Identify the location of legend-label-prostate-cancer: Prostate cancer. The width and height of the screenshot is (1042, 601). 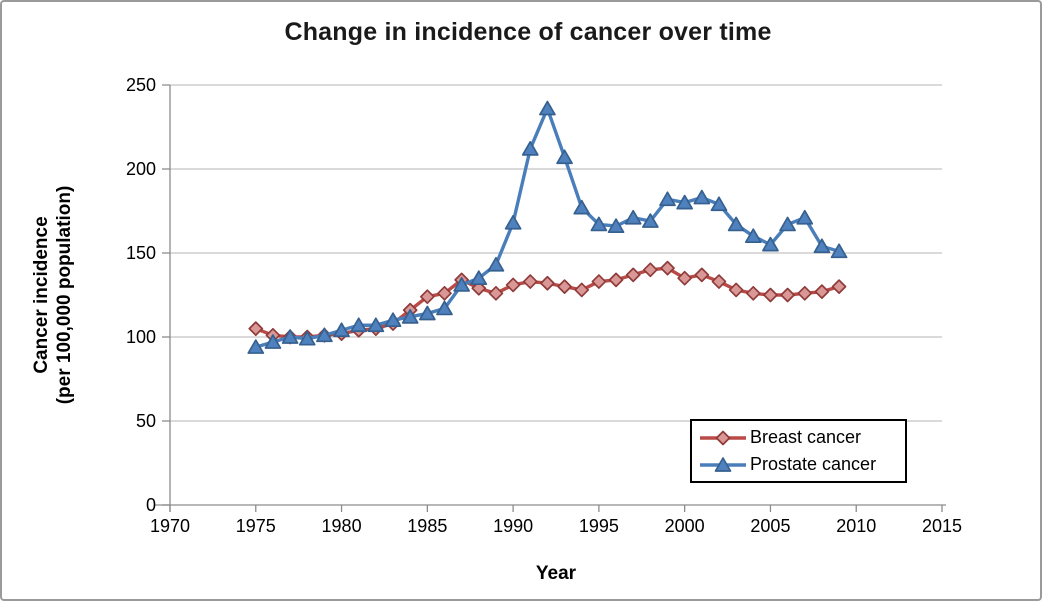
(813, 464).